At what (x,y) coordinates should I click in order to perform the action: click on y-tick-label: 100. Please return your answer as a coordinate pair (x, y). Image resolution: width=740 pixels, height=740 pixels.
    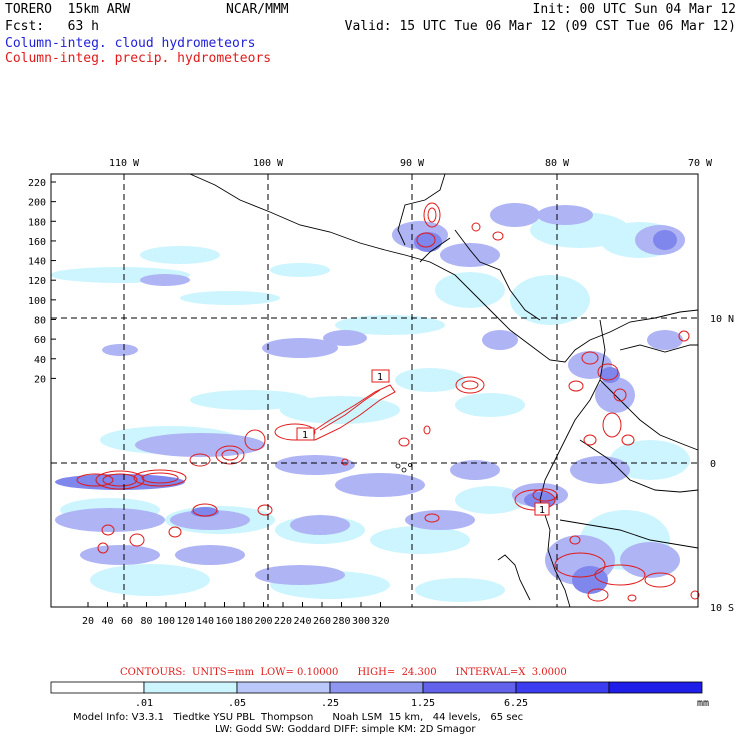
    Looking at the image, I should click on (37, 301).